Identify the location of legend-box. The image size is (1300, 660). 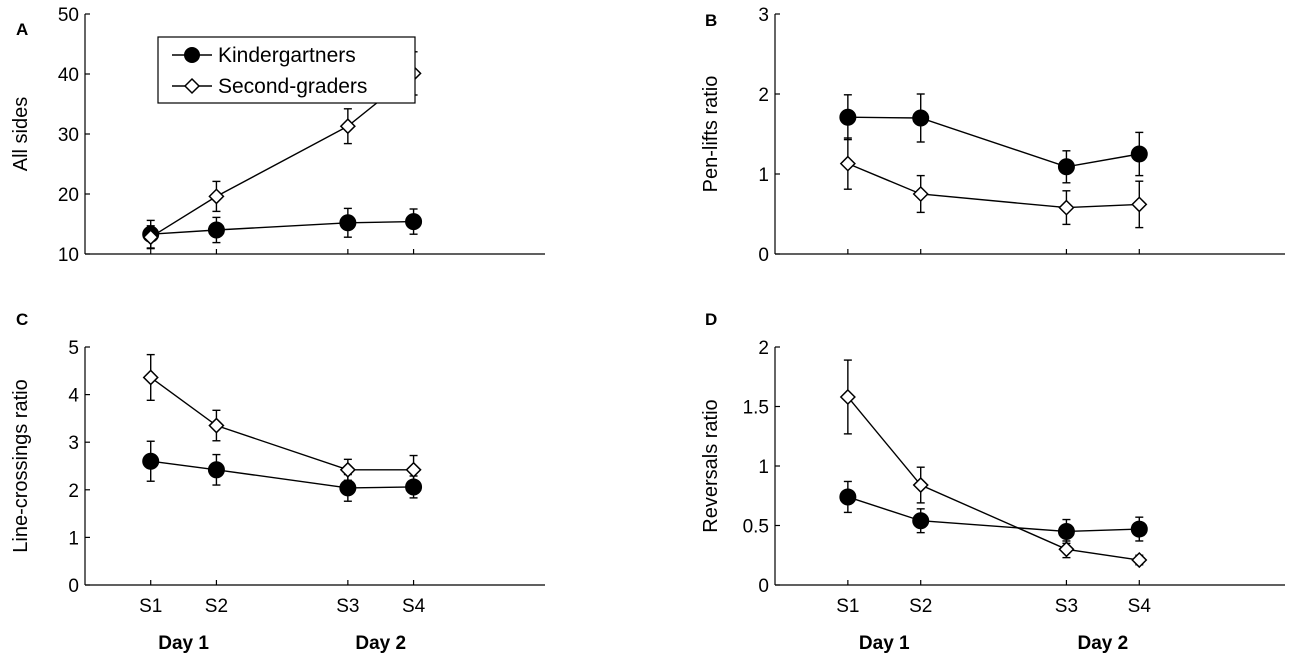
(286, 70).